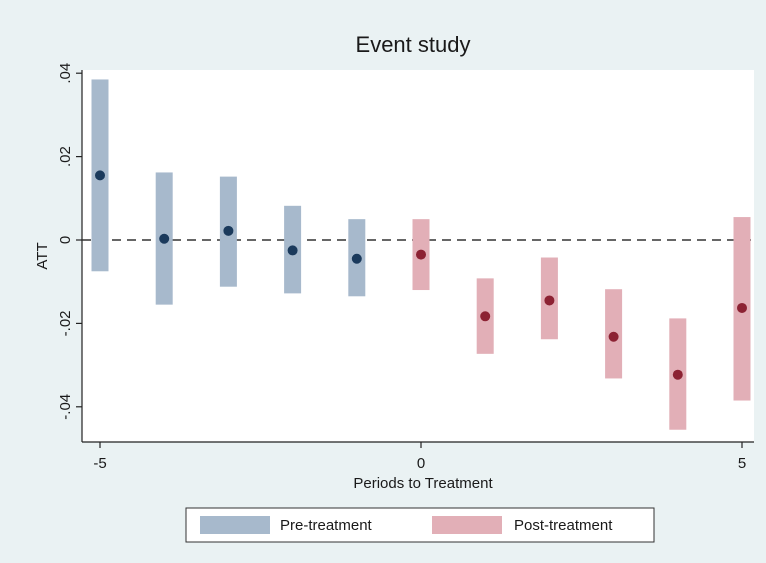 The width and height of the screenshot is (766, 563). Describe the element at coordinates (563, 525) in the screenshot. I see `legend-label: Post-treatment` at that location.